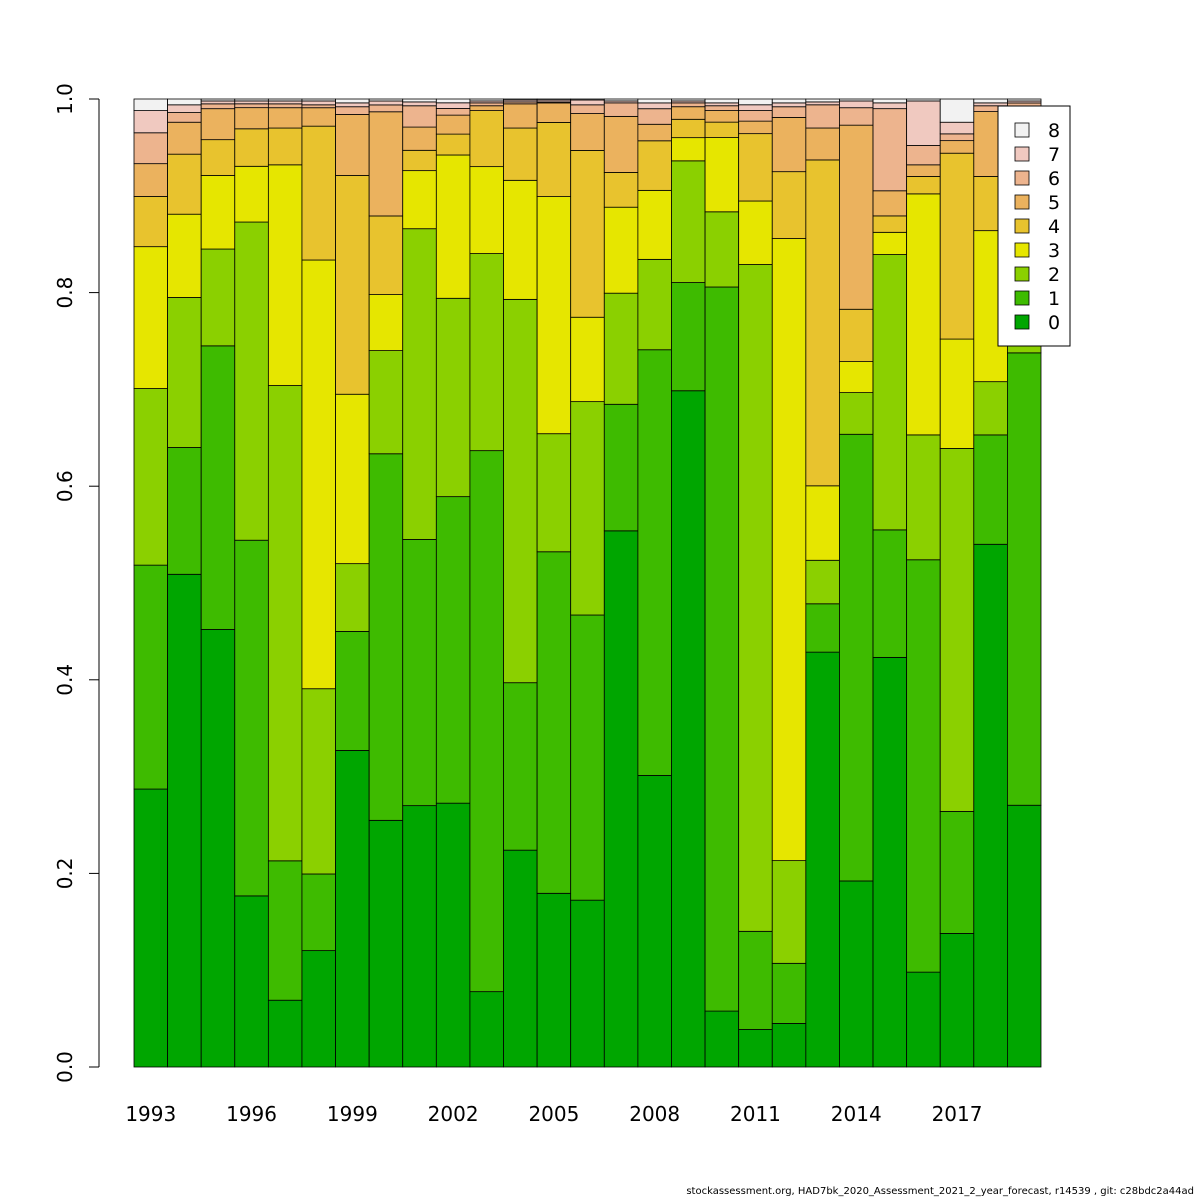  What do you see at coordinates (553, 1114) in the screenshot?
I see `x-axis: 1993 1996 1999 2002 2005 2008 2011 2014 2017` at bounding box center [553, 1114].